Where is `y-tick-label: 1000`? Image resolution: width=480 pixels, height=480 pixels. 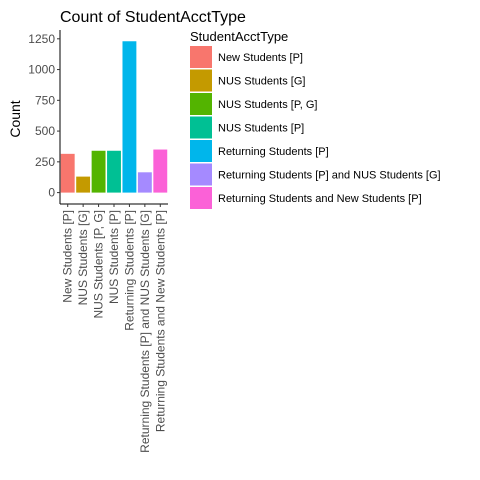
y-tick-label: 1000 is located at coordinates (41, 70).